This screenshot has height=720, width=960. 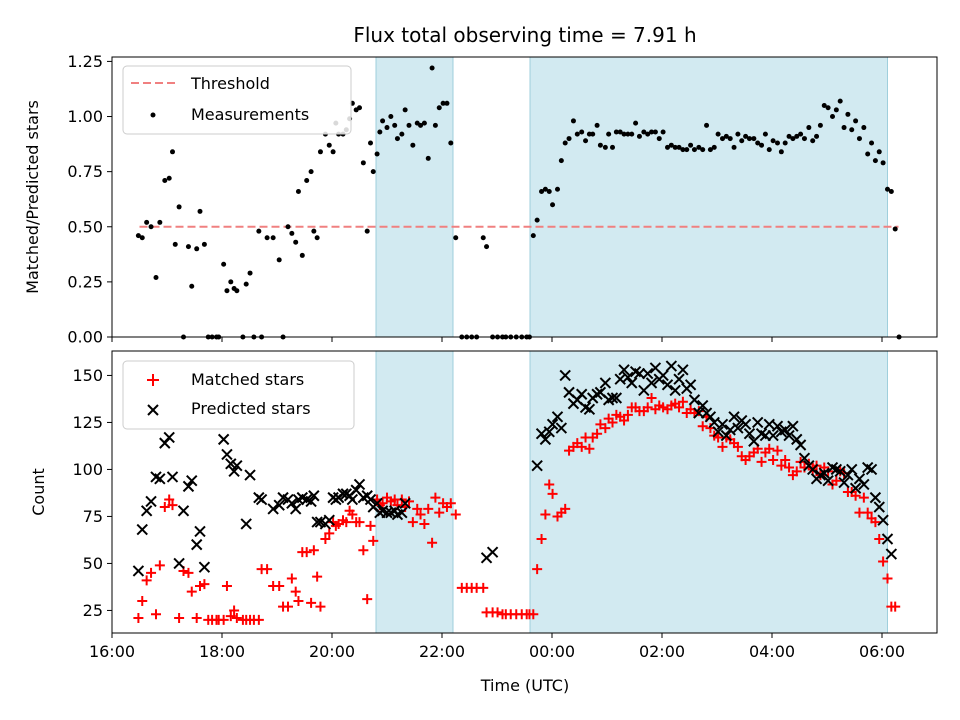 What do you see at coordinates (153, 115) in the screenshot?
I see `measurements-legend-swatch` at bounding box center [153, 115].